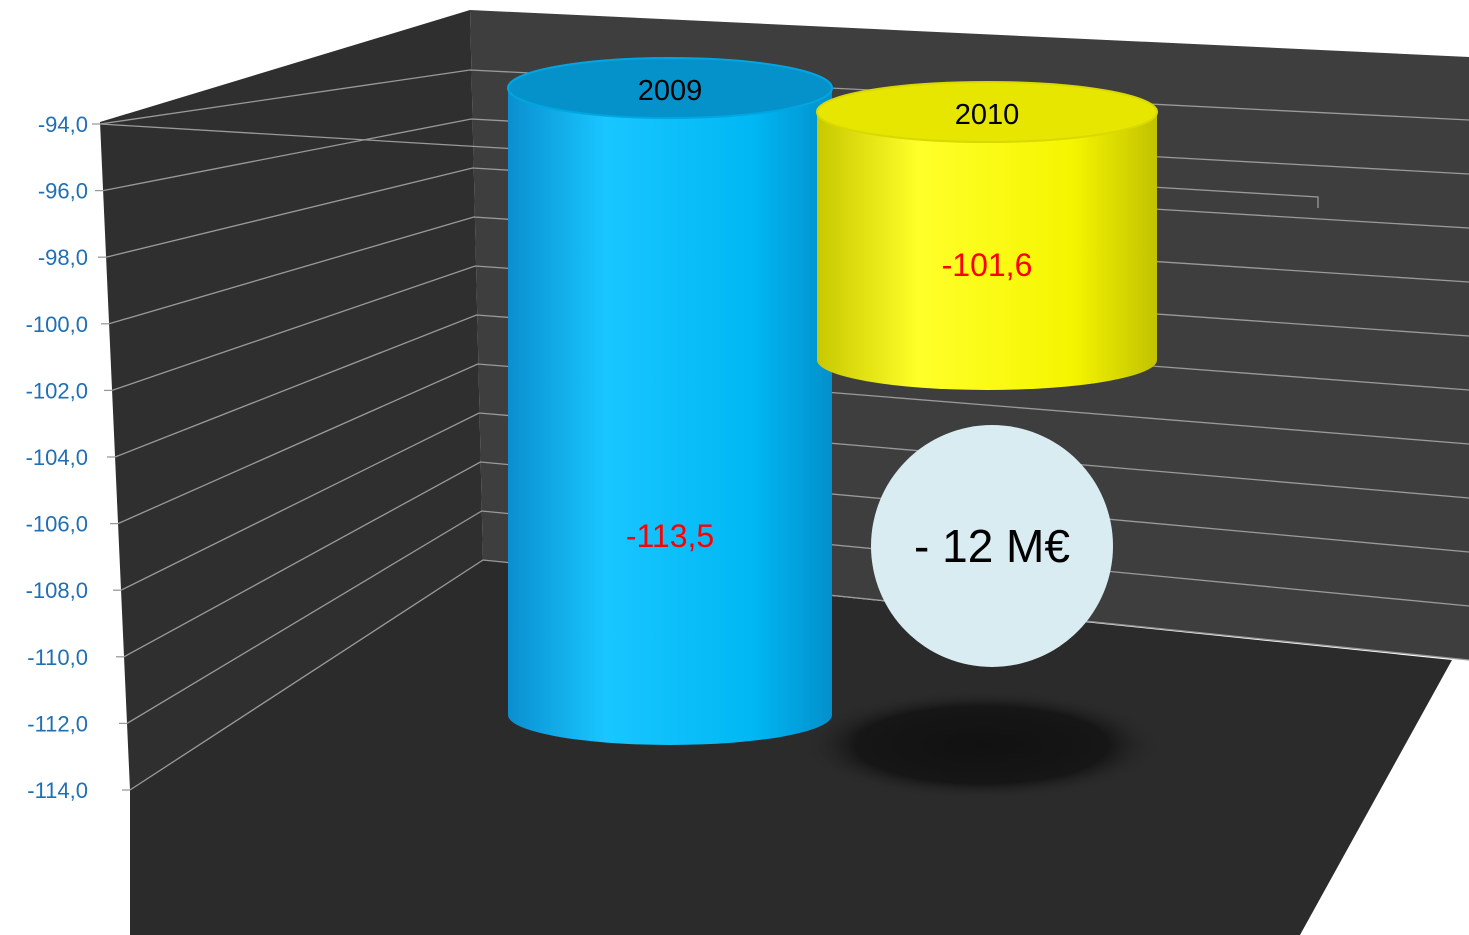 The width and height of the screenshot is (1469, 935). Describe the element at coordinates (57, 390) in the screenshot. I see `y-tick-label: -102,0` at that location.